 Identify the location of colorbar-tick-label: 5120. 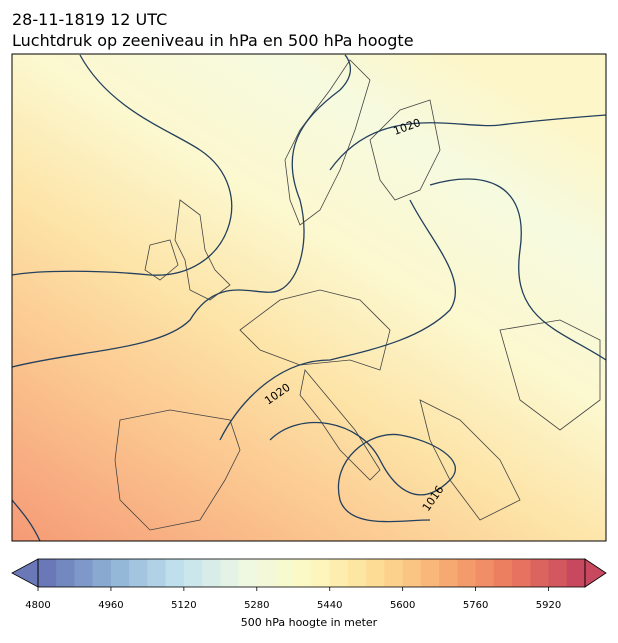
(183, 605).